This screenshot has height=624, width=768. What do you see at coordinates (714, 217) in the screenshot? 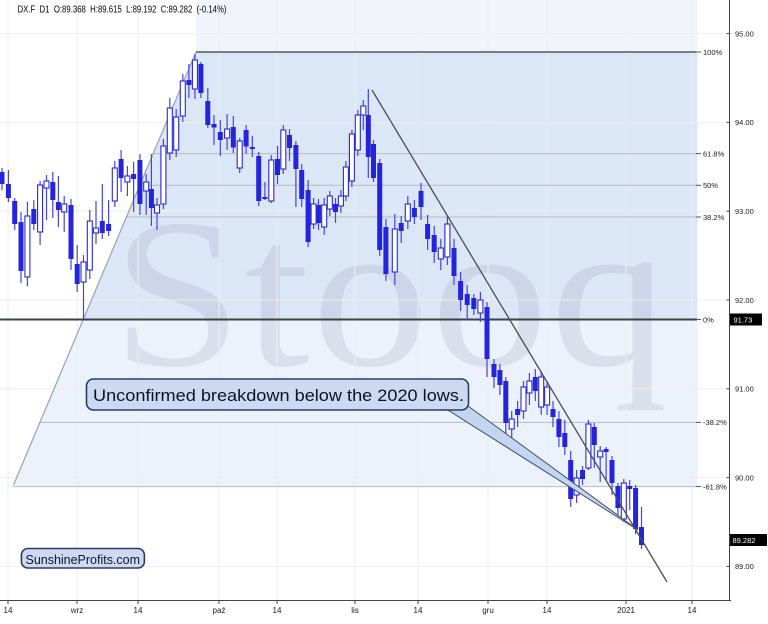
I see `svg-text: 38.2%` at bounding box center [714, 217].